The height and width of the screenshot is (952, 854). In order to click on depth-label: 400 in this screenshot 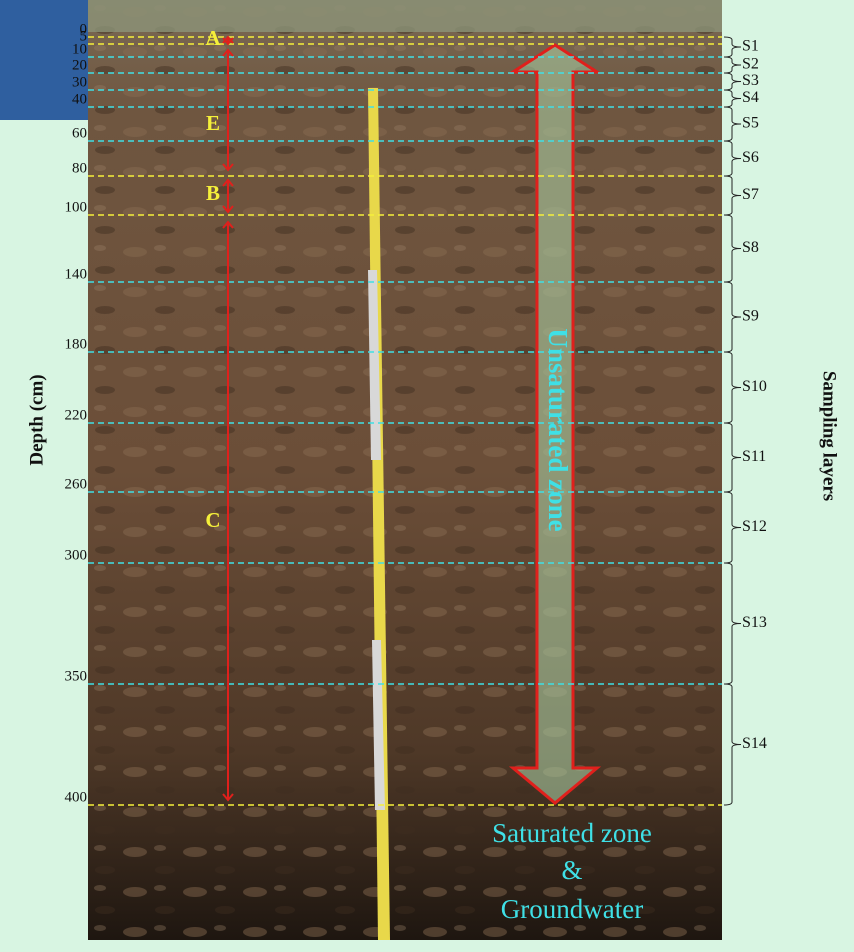, I will do `click(76, 797)`.